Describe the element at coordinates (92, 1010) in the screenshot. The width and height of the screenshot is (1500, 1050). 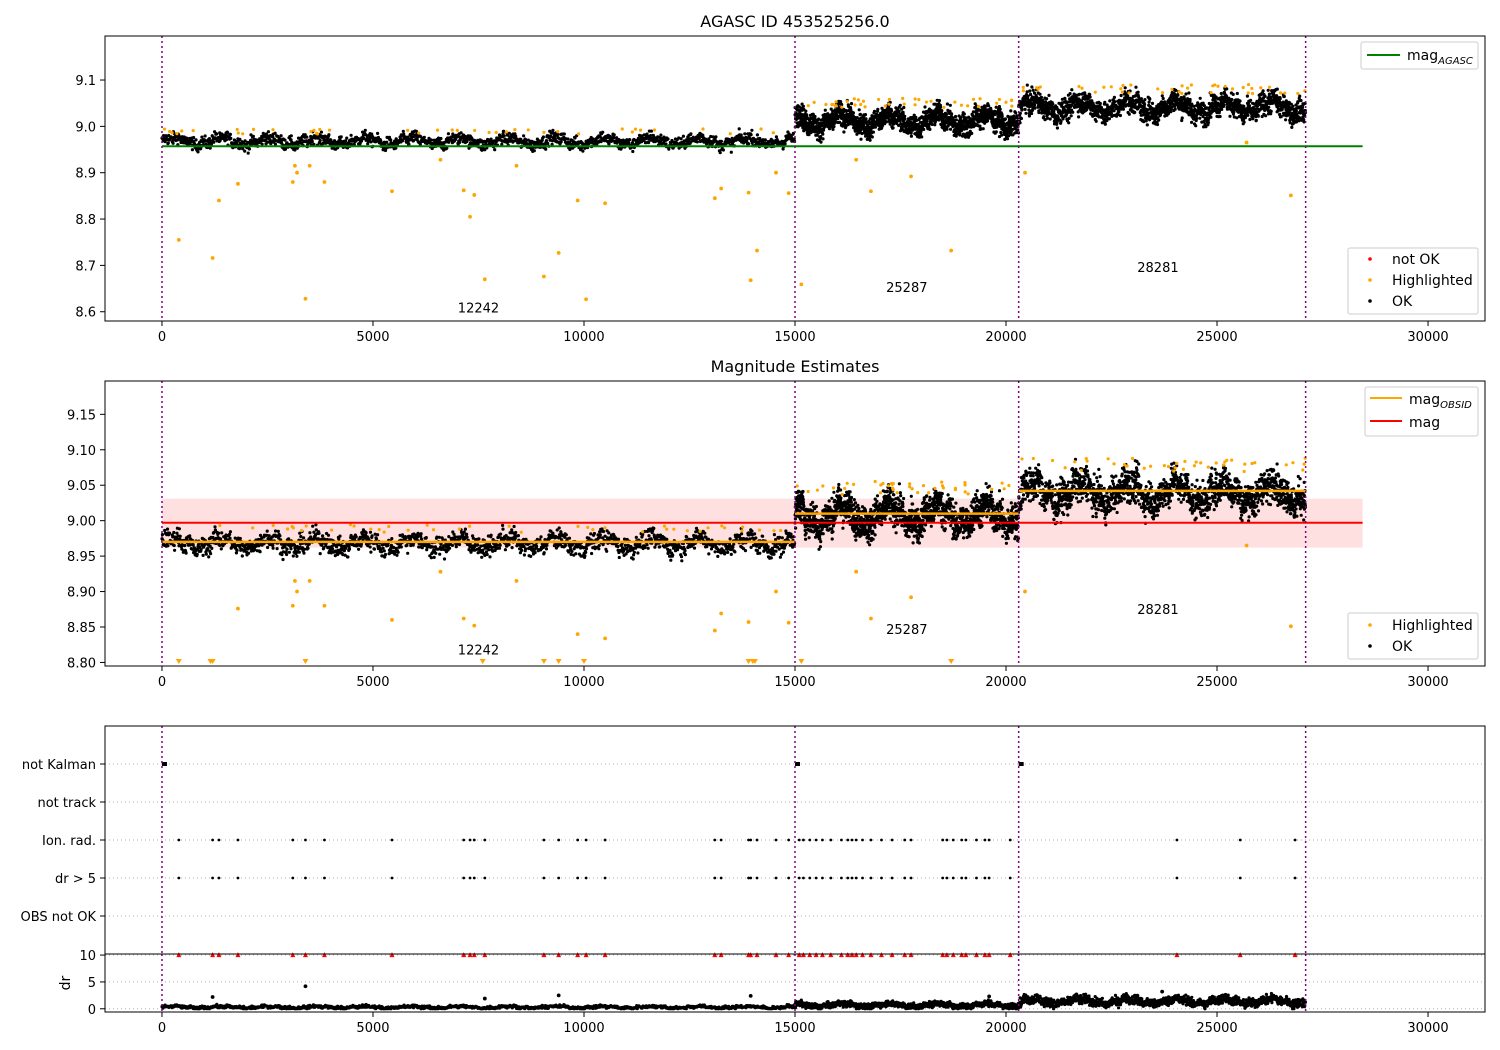
I see `panel4-ytick-label: 0` at that location.